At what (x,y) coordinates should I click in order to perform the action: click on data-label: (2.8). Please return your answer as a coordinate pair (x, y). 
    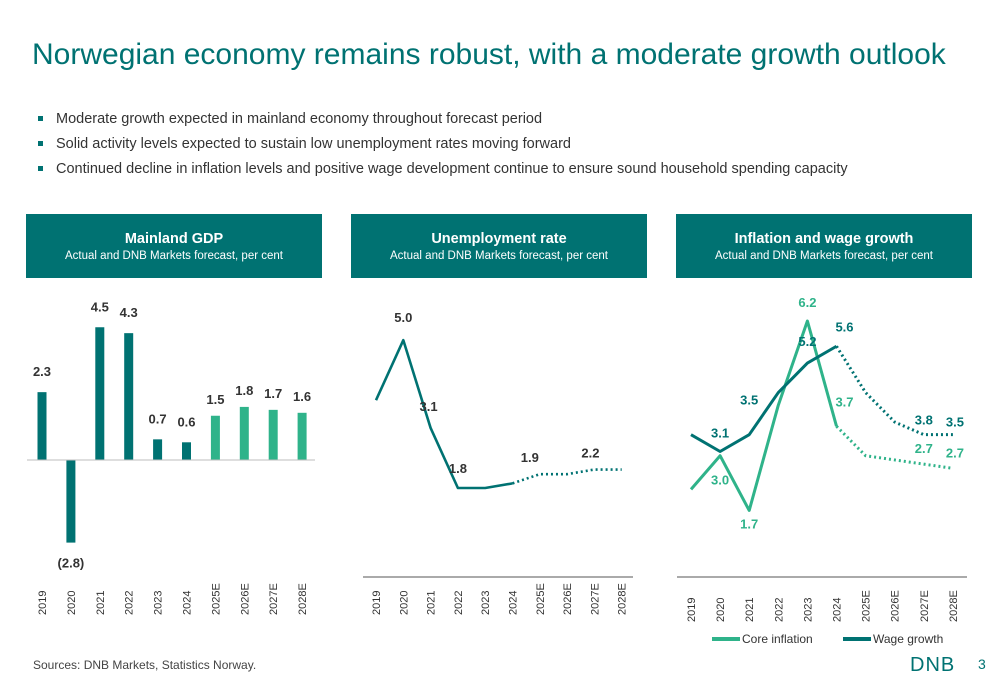
    Looking at the image, I should click on (71, 563).